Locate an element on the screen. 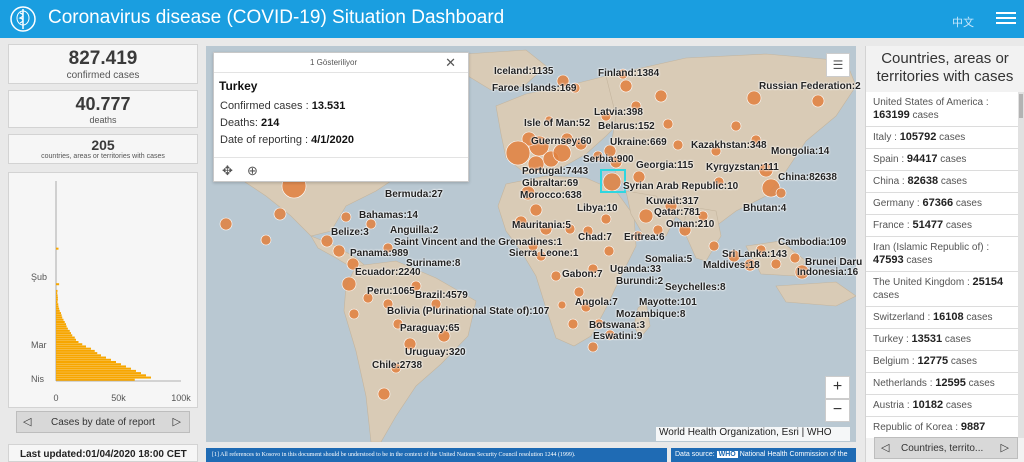  country-list-item: Netherlands : 12595 cases is located at coordinates (942, 384).